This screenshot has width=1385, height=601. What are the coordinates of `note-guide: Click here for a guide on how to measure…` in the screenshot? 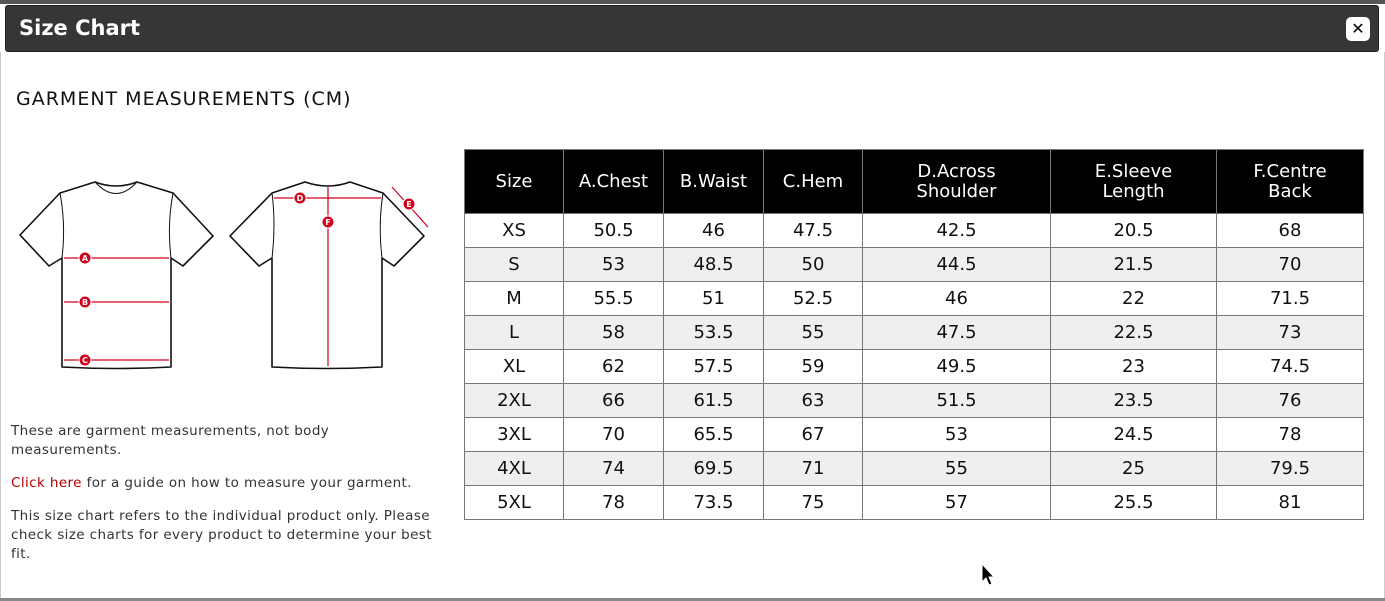 It's located at (211, 483).